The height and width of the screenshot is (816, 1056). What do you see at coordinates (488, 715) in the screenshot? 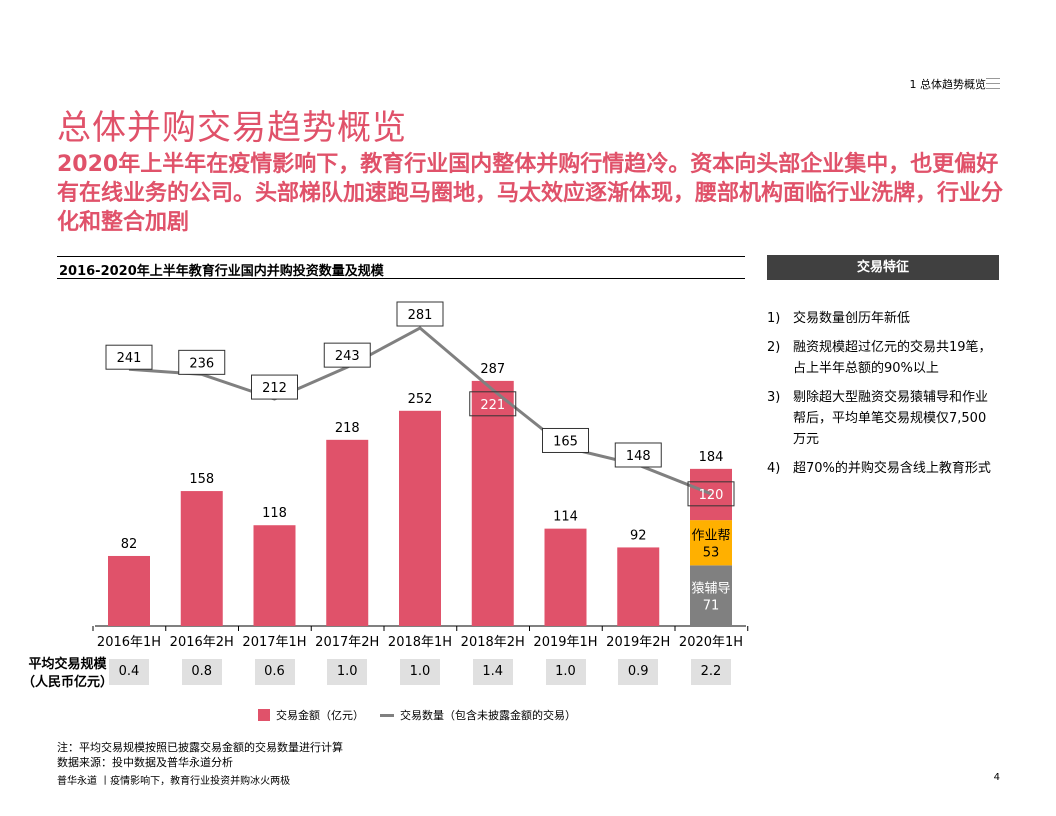
I see `legend-line-label: 交易数量（包含未披露金额的交易）` at bounding box center [488, 715].